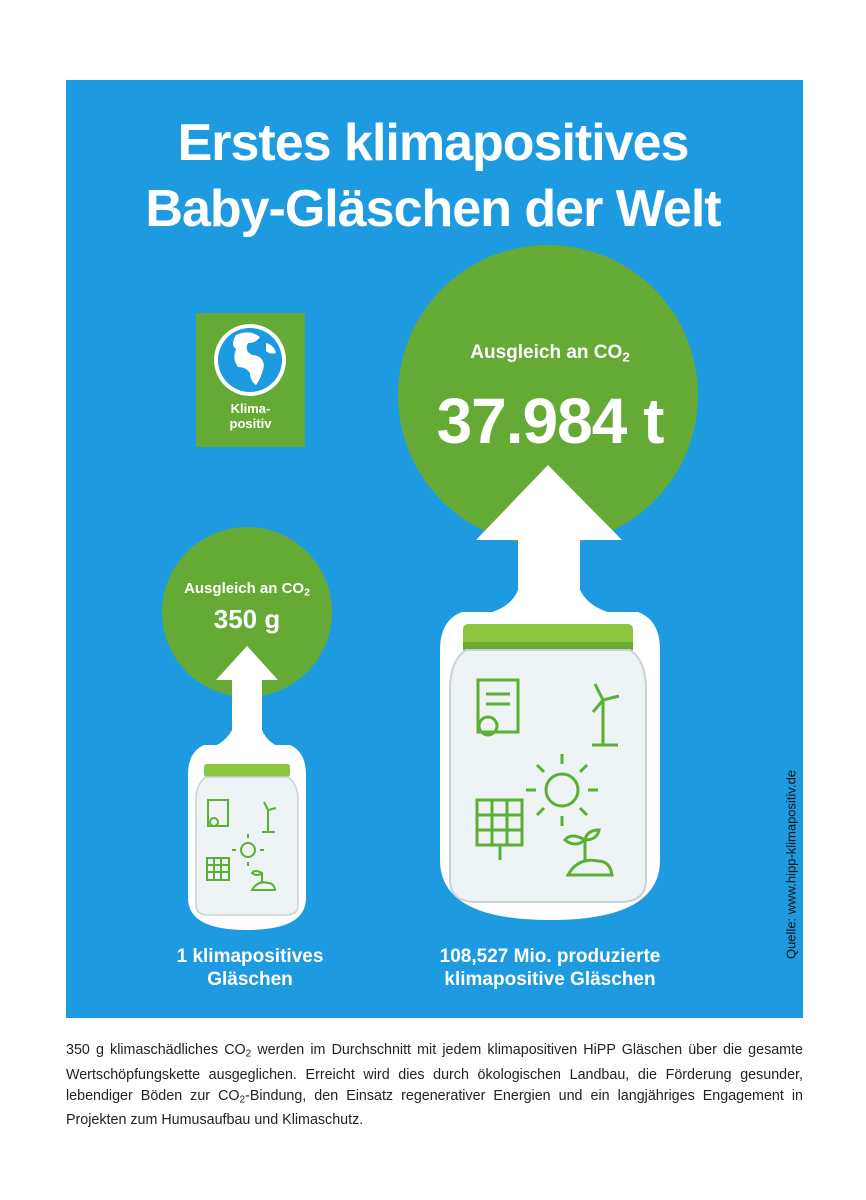 This screenshot has width=866, height=1200. I want to click on small-jar-caption: 1 klimapositives Gläschen, so click(250, 968).